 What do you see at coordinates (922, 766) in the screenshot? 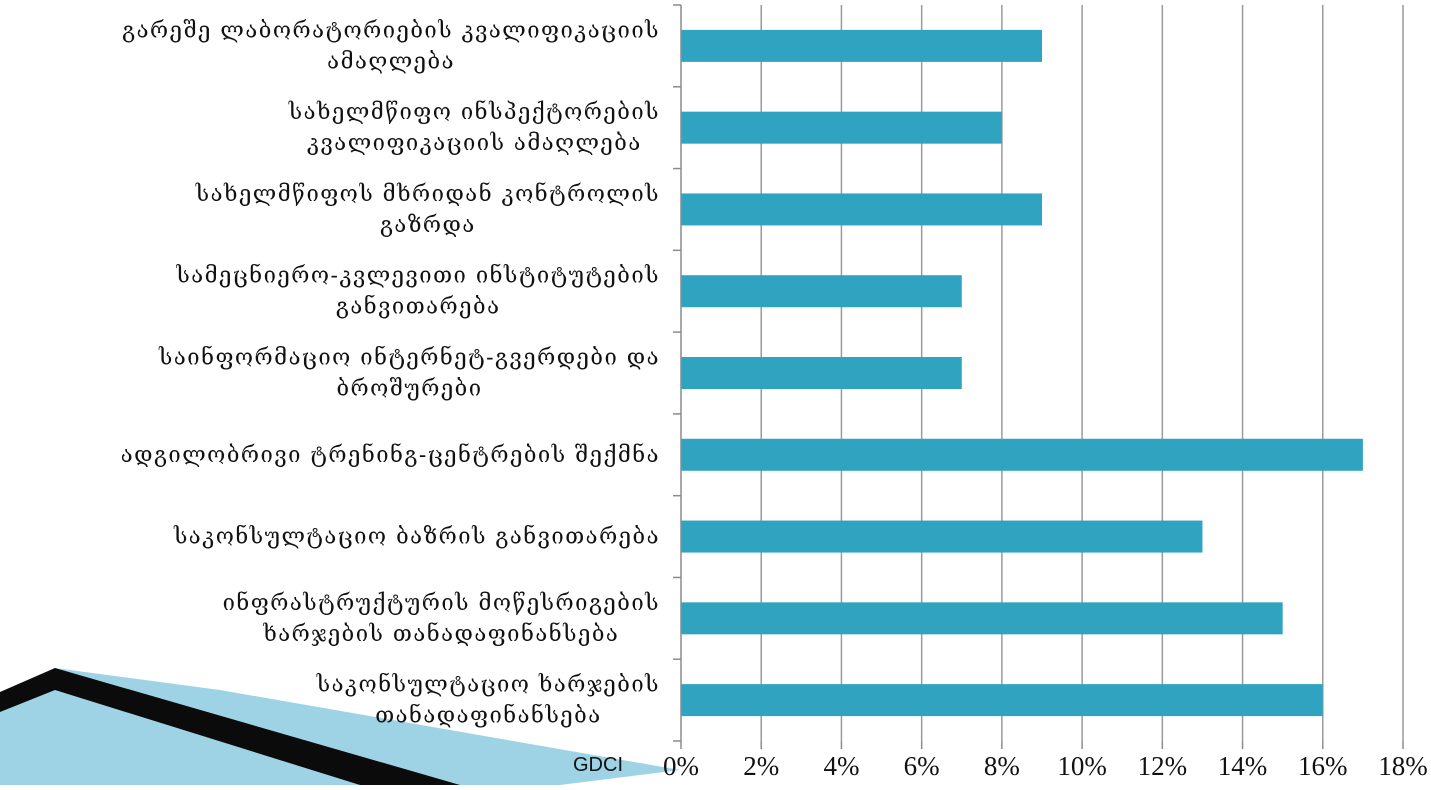
I see `tick-label: 6%` at bounding box center [922, 766].